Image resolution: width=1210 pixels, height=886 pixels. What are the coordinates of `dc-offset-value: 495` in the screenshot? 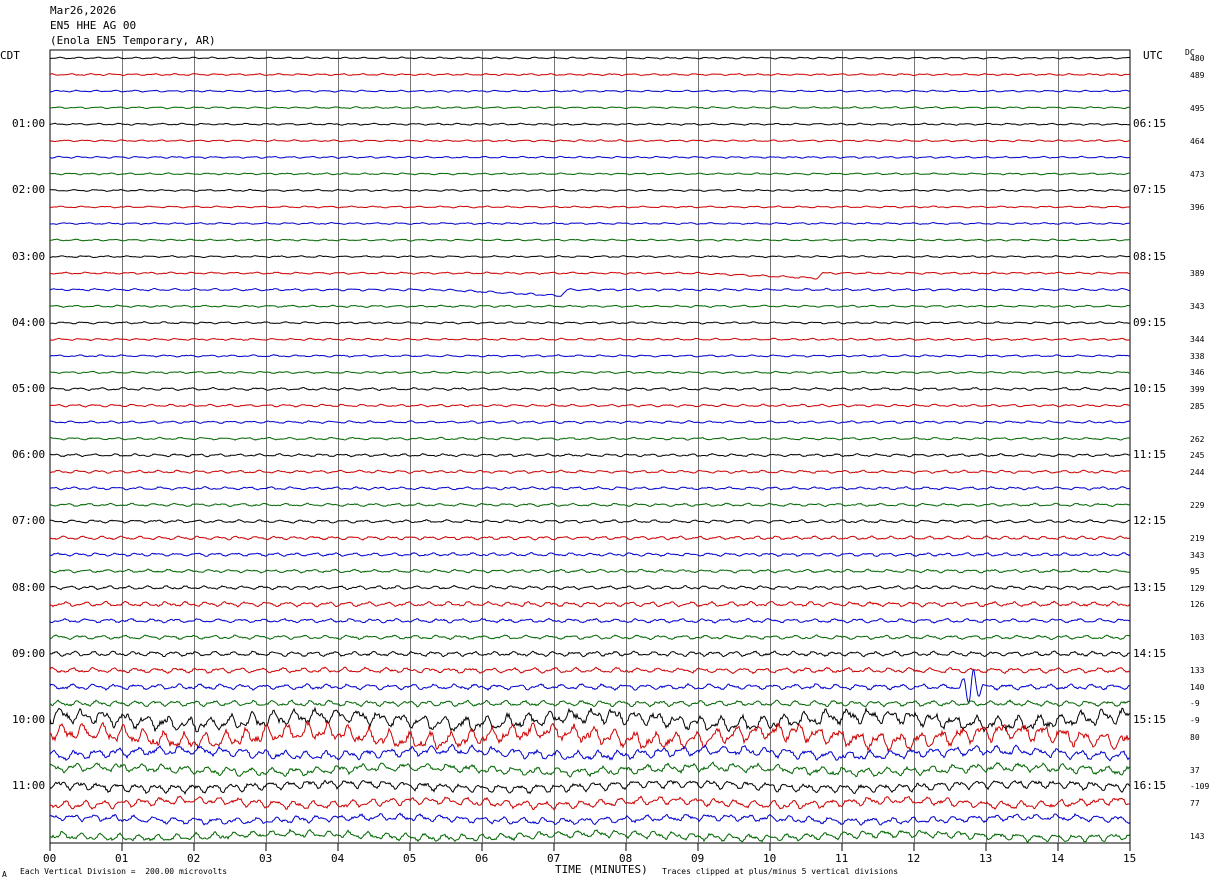 It's located at (1197, 108).